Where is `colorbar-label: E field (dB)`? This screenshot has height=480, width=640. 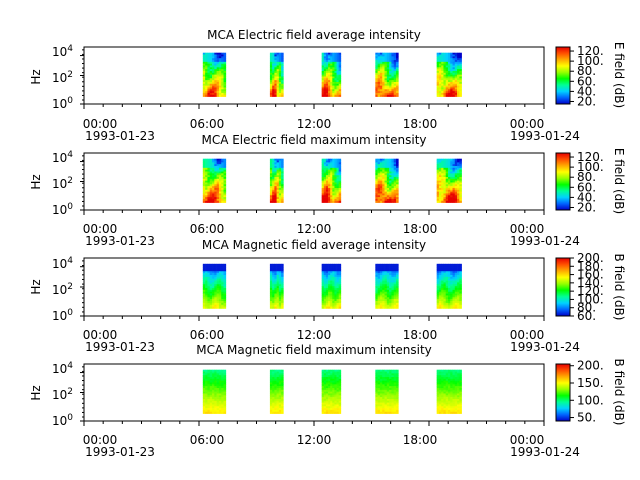 colorbar-label: E field (dB) is located at coordinates (619, 75).